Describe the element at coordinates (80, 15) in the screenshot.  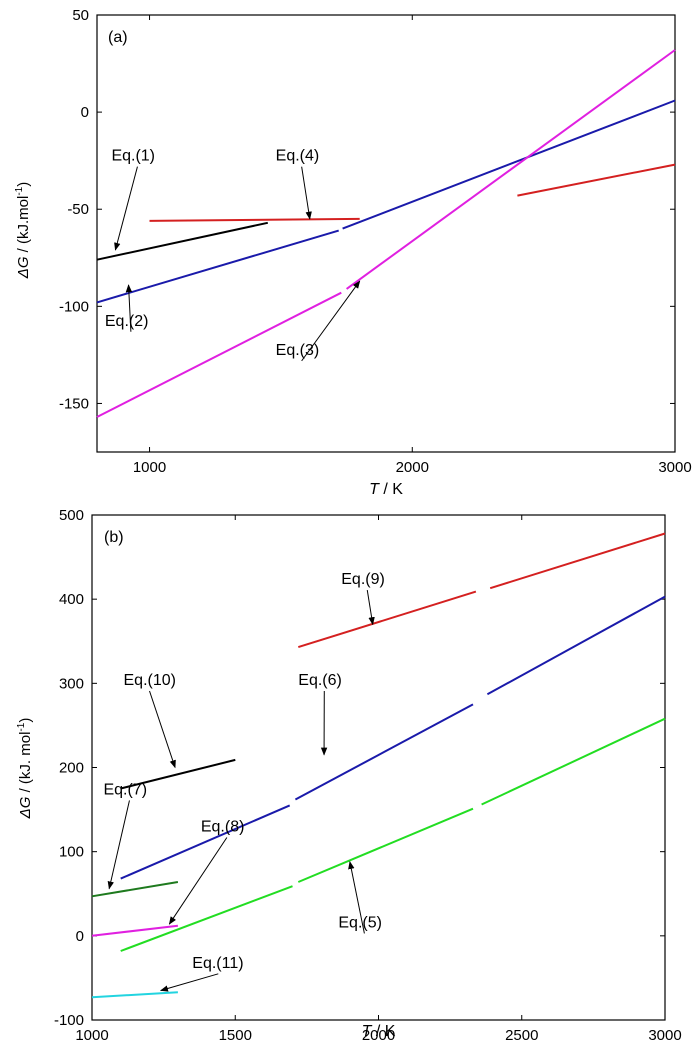
I see `y-tick-label: 50` at that location.